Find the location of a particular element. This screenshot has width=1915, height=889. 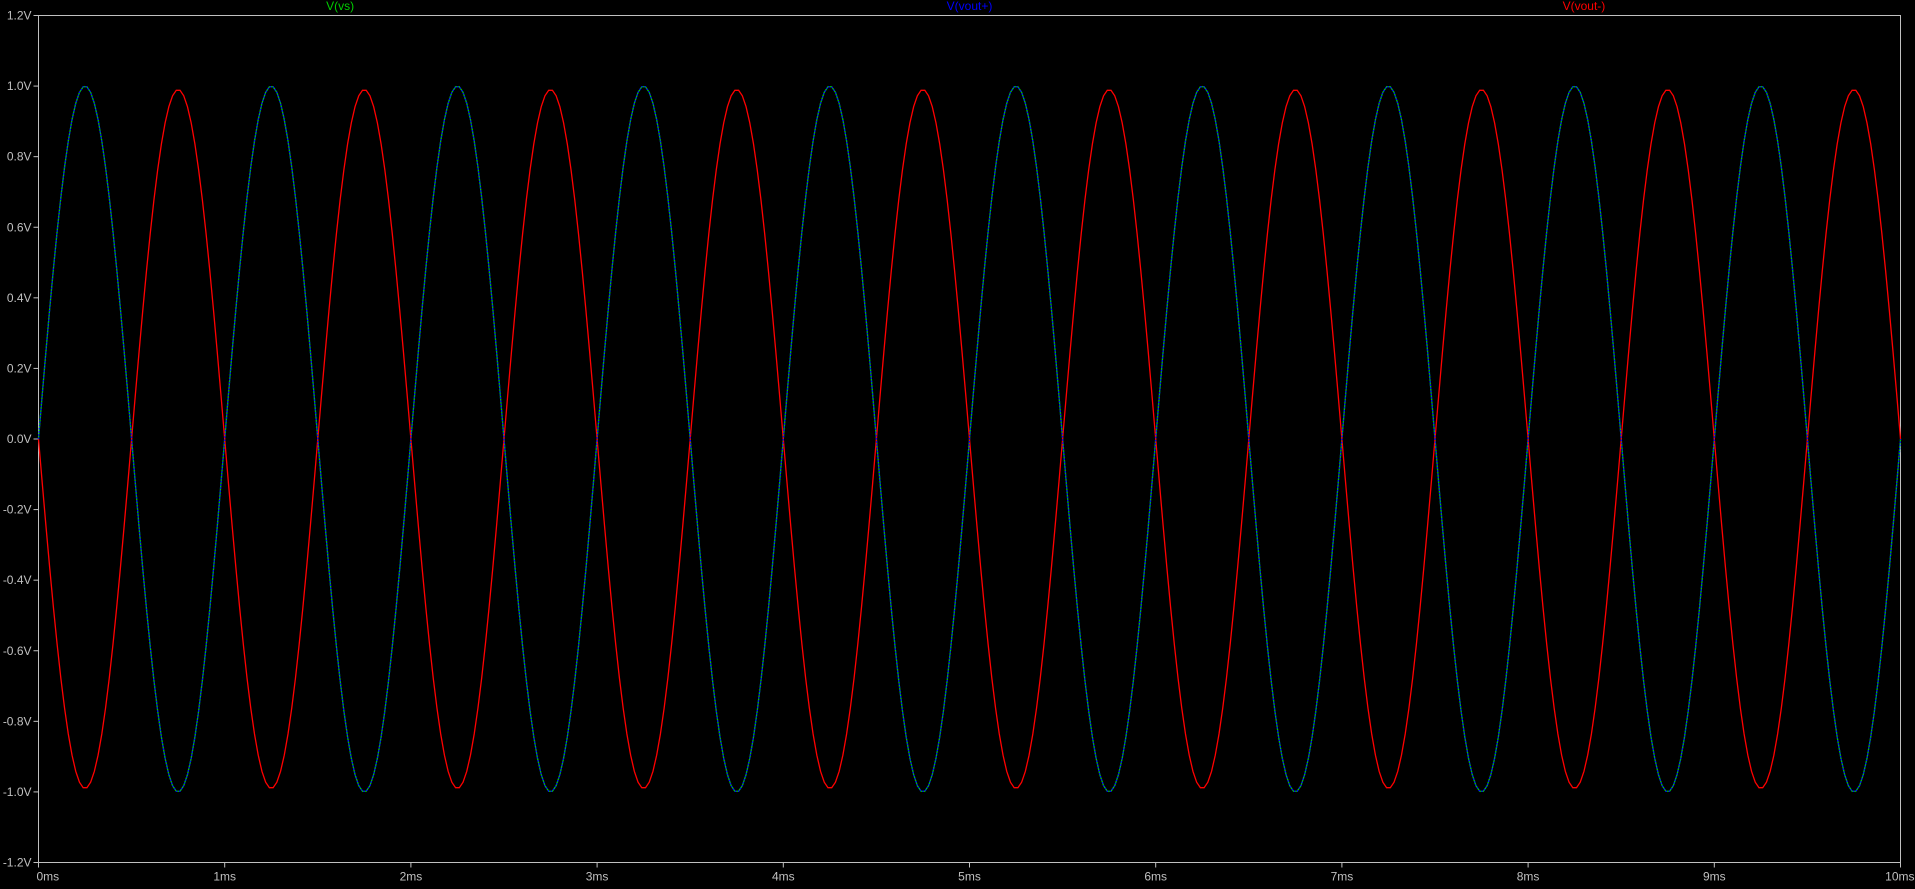

x-tick-label: 0ms is located at coordinates (48, 877).